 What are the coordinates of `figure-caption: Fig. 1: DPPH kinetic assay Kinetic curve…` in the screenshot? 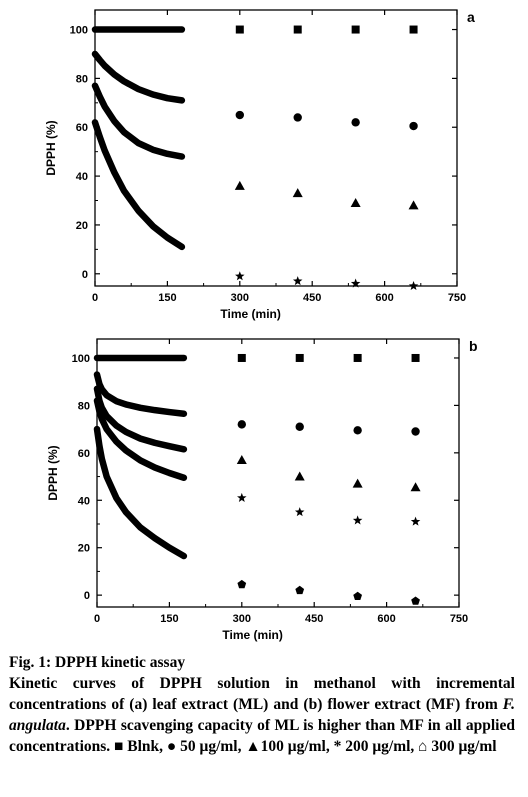 It's located at (262, 704).